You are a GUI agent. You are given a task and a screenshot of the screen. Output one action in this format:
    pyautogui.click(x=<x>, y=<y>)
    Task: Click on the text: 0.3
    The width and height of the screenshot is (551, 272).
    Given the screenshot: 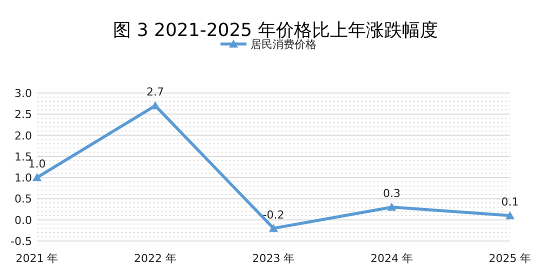 What is the action you would take?
    pyautogui.click(x=391, y=193)
    